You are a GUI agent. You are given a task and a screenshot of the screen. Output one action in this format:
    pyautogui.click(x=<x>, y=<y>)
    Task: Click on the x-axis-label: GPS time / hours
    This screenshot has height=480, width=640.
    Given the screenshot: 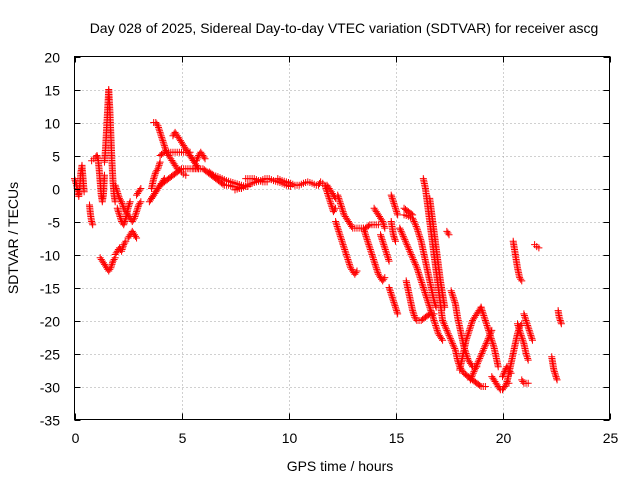 What is the action you would take?
    pyautogui.click(x=340, y=466)
    